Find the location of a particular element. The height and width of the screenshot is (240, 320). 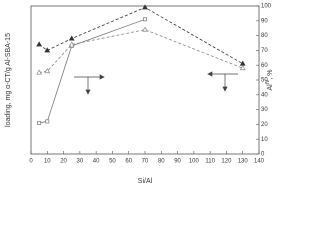

y2-axis-title: AlIV, % is located at coordinates (269, 79).